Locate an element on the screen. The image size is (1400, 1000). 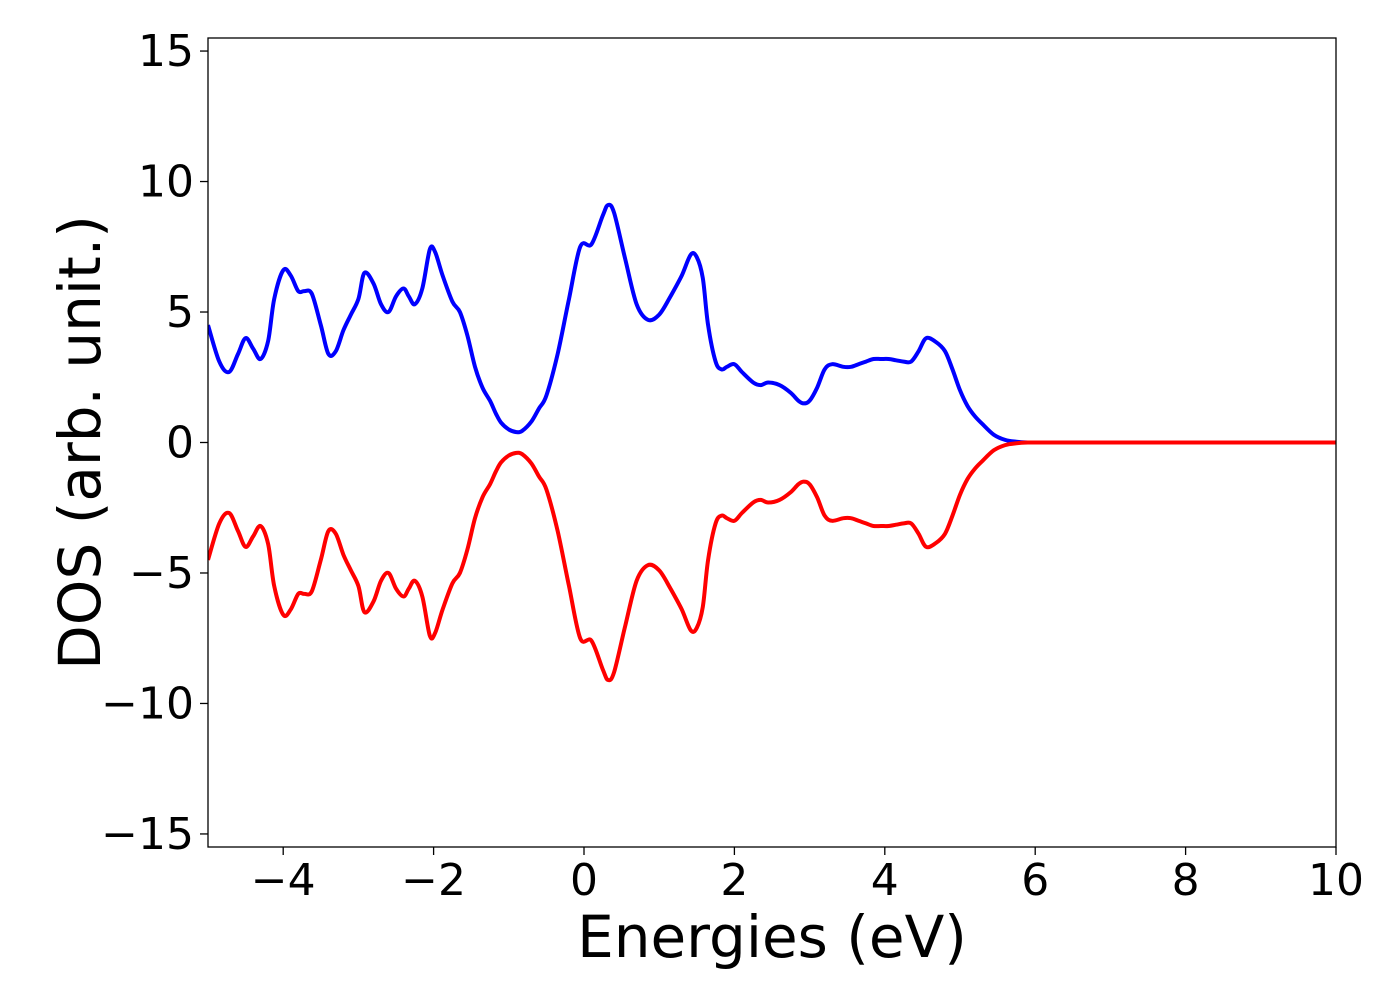
y-tick-label: 0 is located at coordinates (180, 443).